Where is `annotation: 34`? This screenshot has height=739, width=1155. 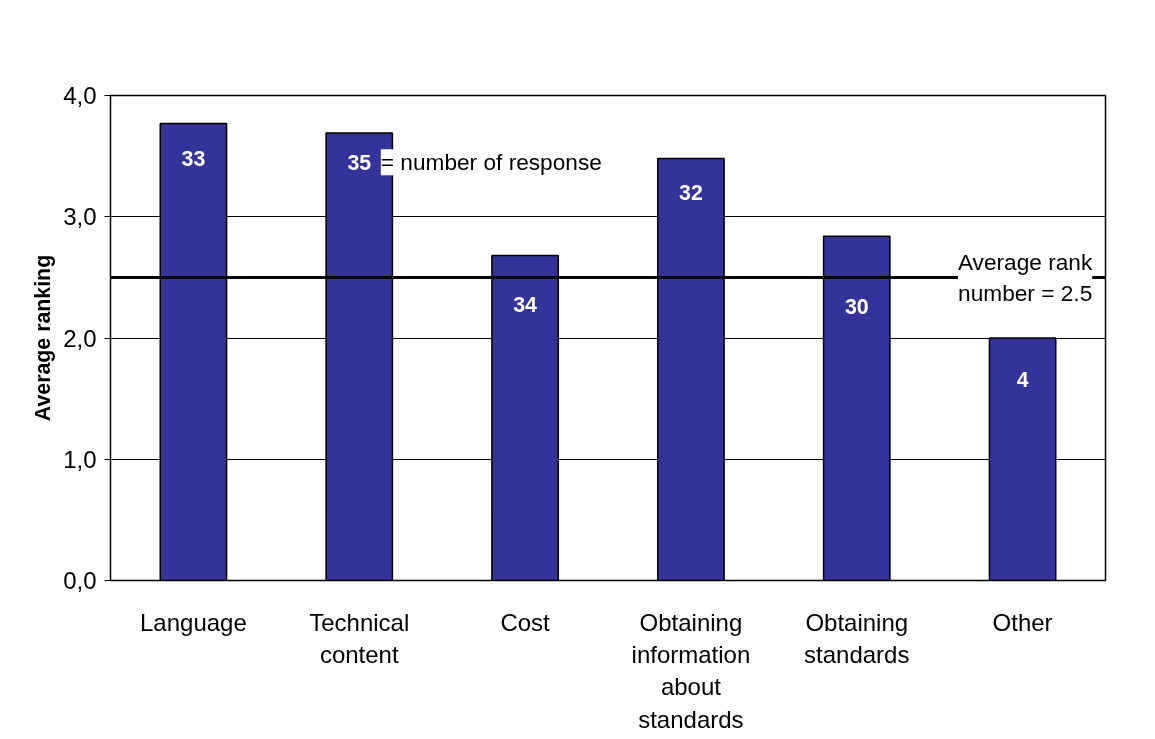
annotation: 34 is located at coordinates (525, 304).